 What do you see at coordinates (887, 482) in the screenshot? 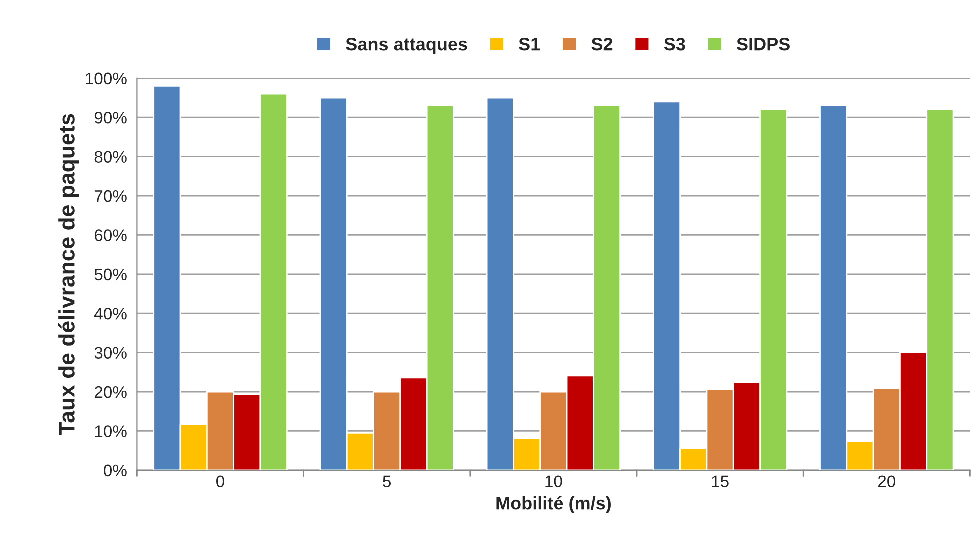
I see `x-tick-label: 20` at bounding box center [887, 482].